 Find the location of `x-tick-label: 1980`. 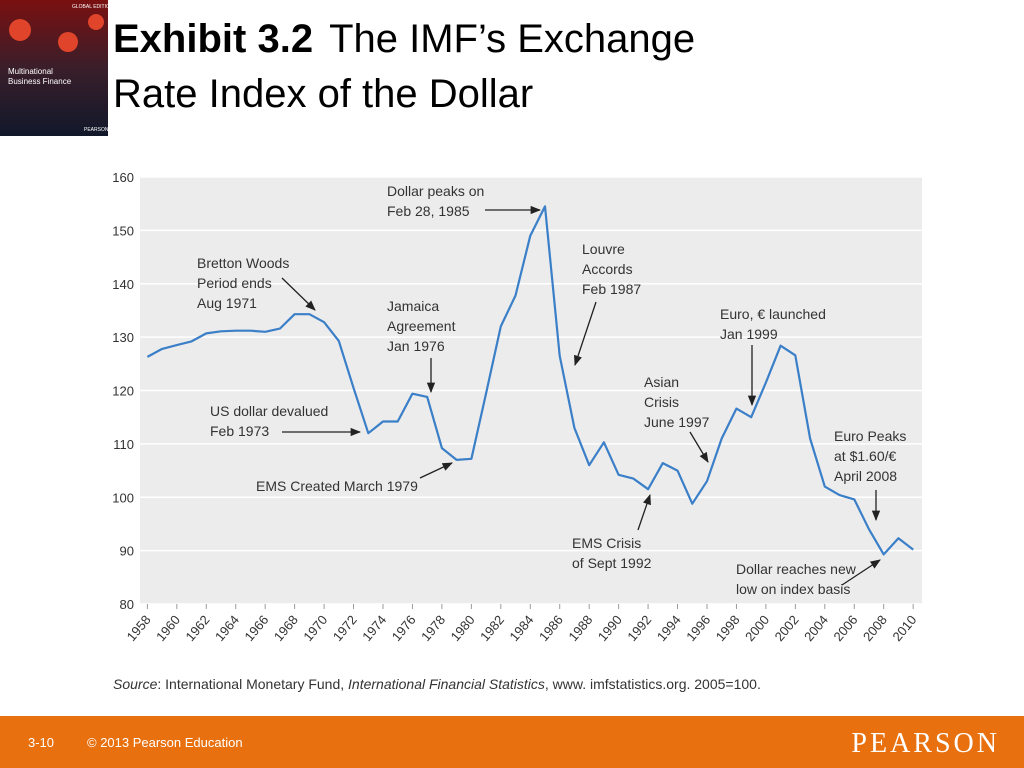

x-tick-label: 1980 is located at coordinates (463, 628).